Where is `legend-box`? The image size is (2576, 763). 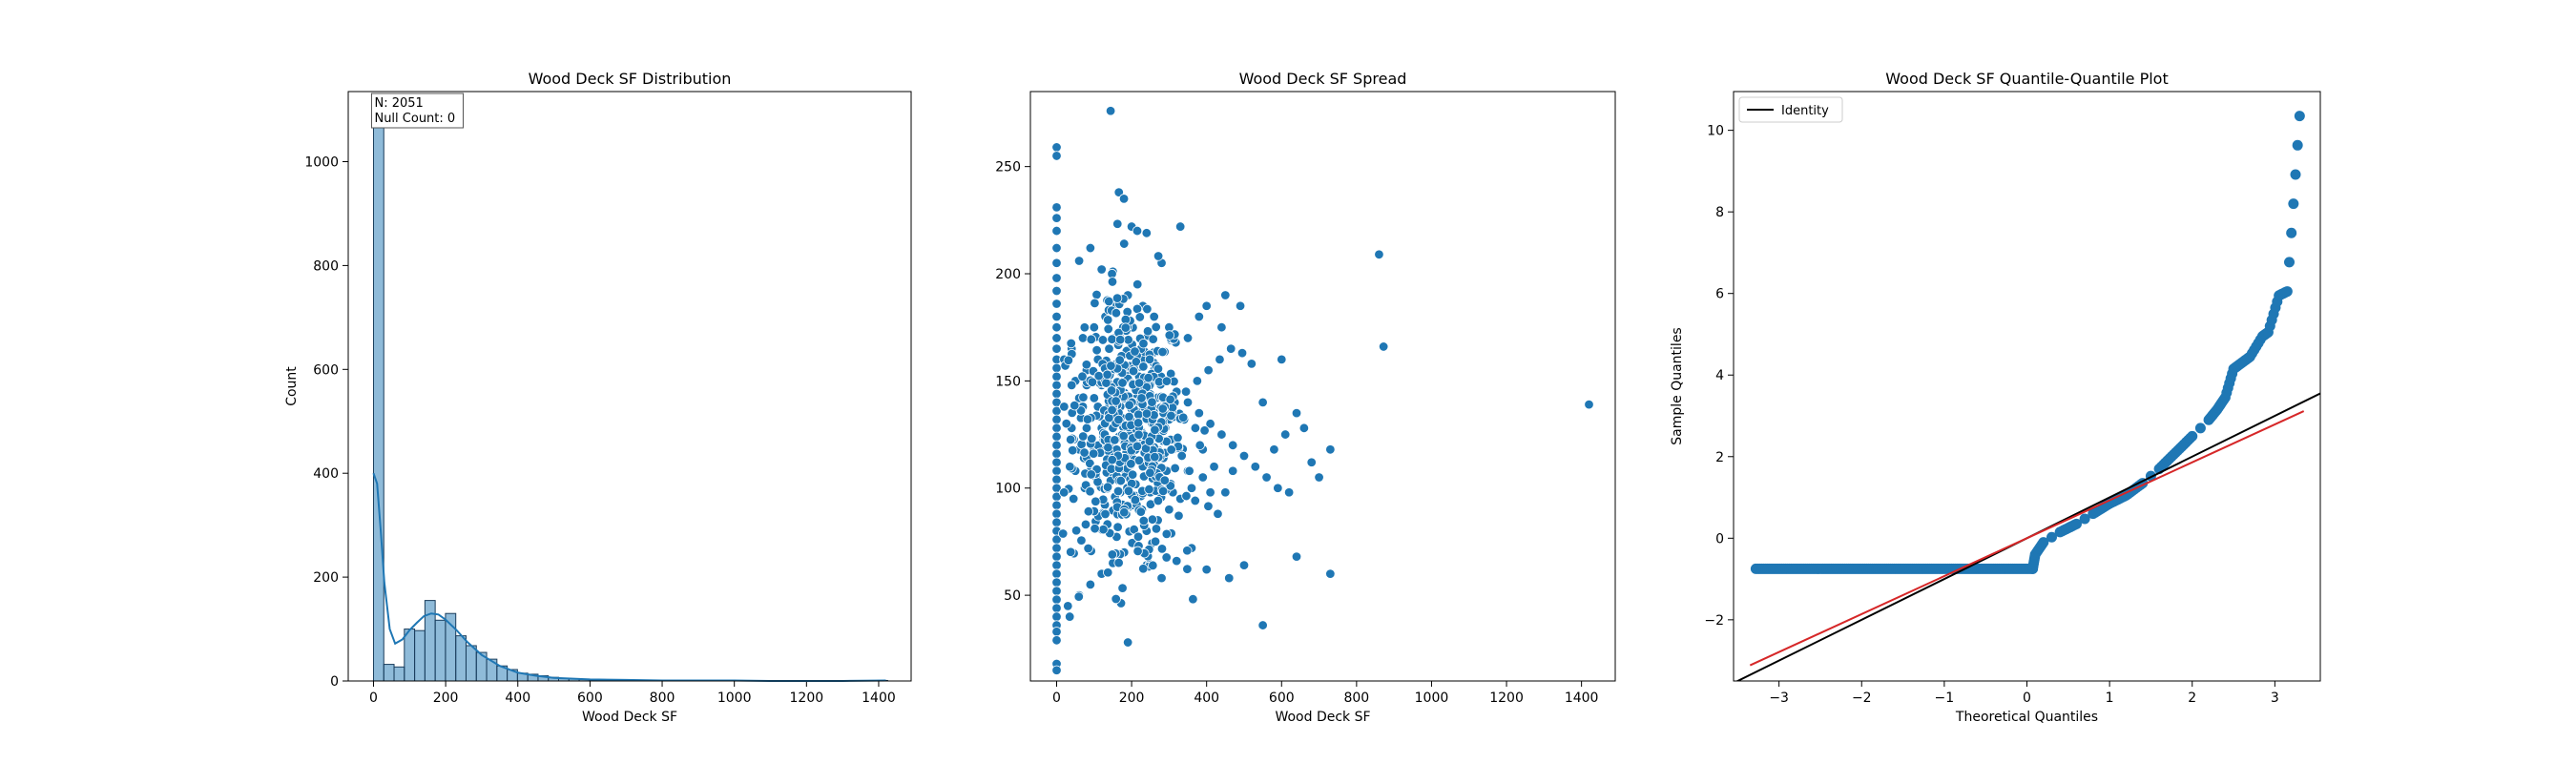
legend-box is located at coordinates (1790, 109).